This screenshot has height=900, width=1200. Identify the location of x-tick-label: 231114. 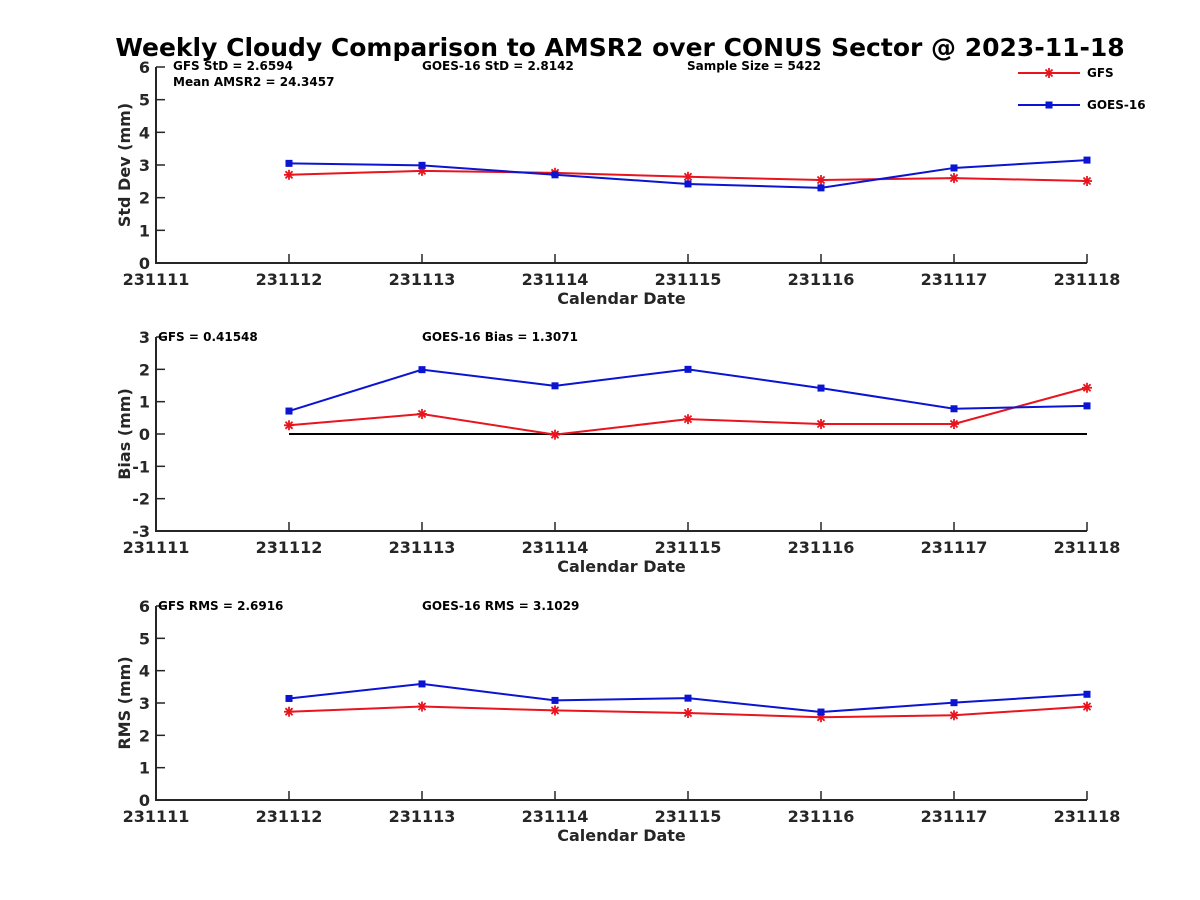
(555, 547).